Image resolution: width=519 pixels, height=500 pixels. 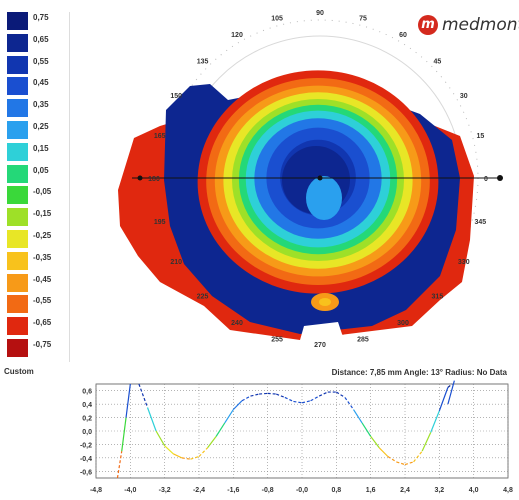 What do you see at coordinates (233, 490) in the screenshot?
I see `x-tick-label: -1,6` at bounding box center [233, 490].